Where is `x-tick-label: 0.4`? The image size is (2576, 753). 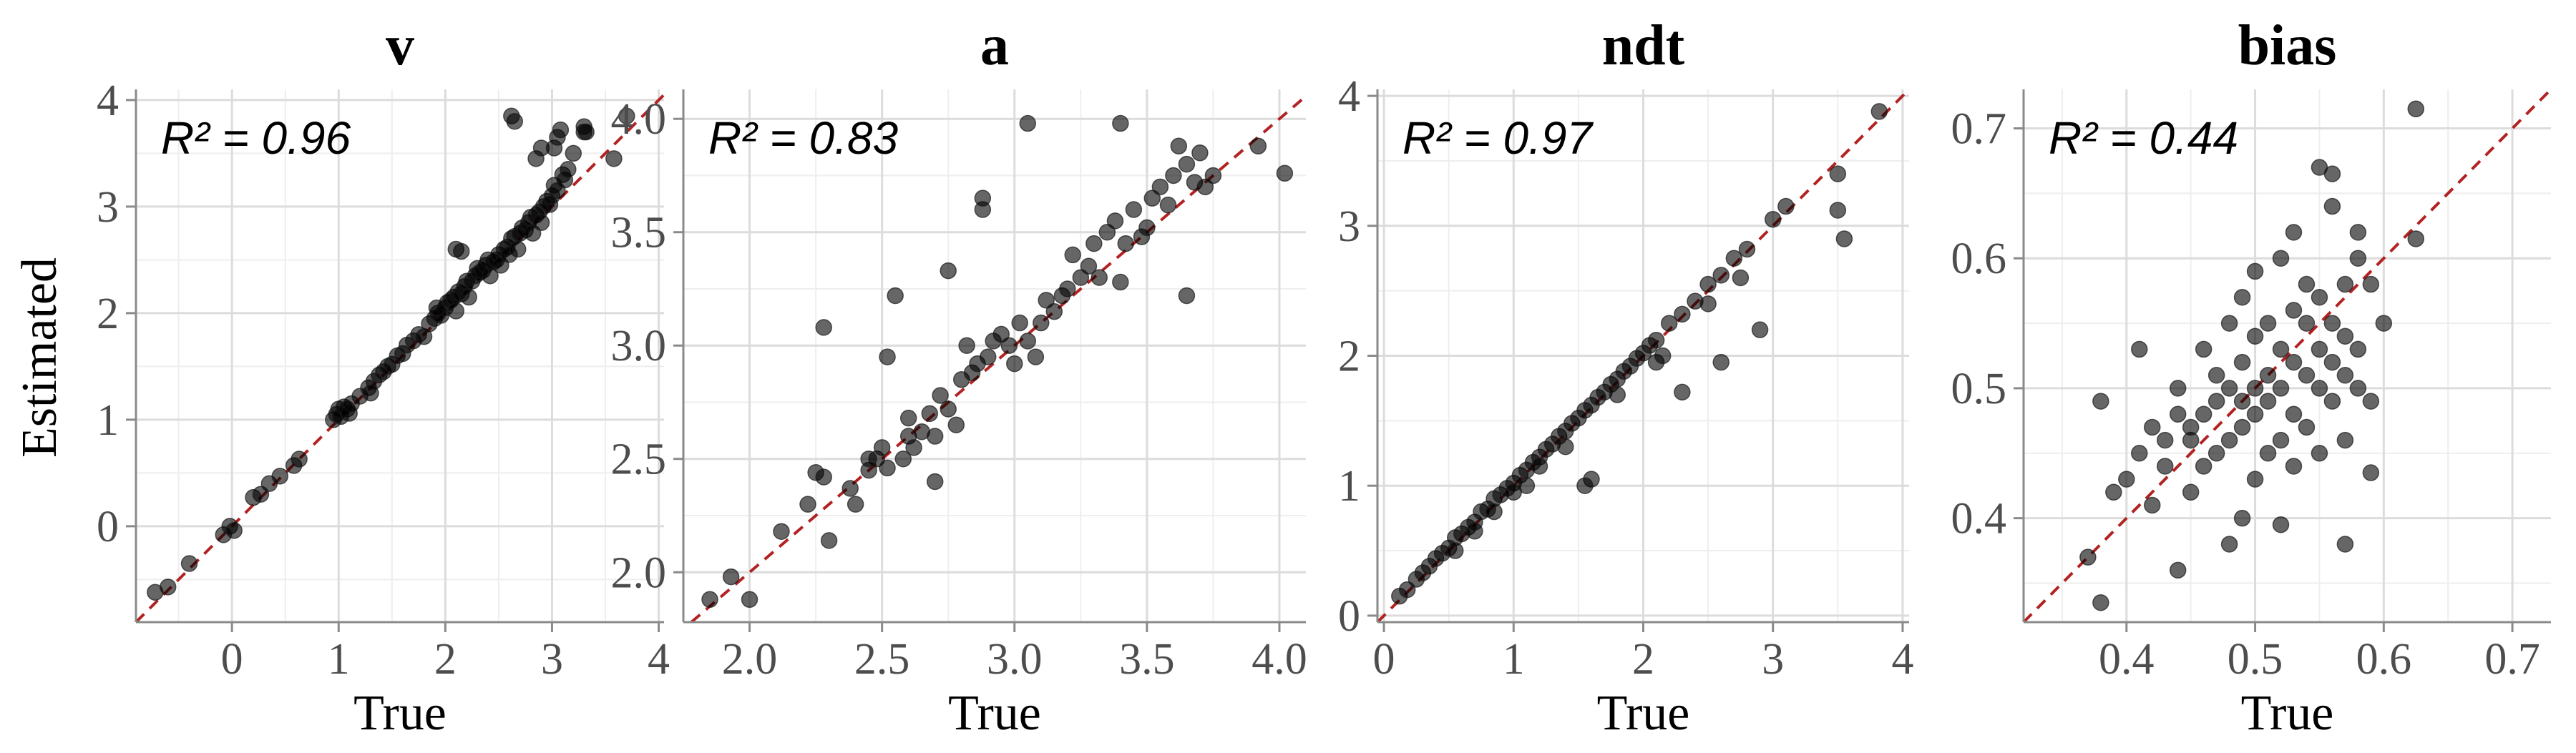
x-tick-label: 0.4 is located at coordinates (2127, 660).